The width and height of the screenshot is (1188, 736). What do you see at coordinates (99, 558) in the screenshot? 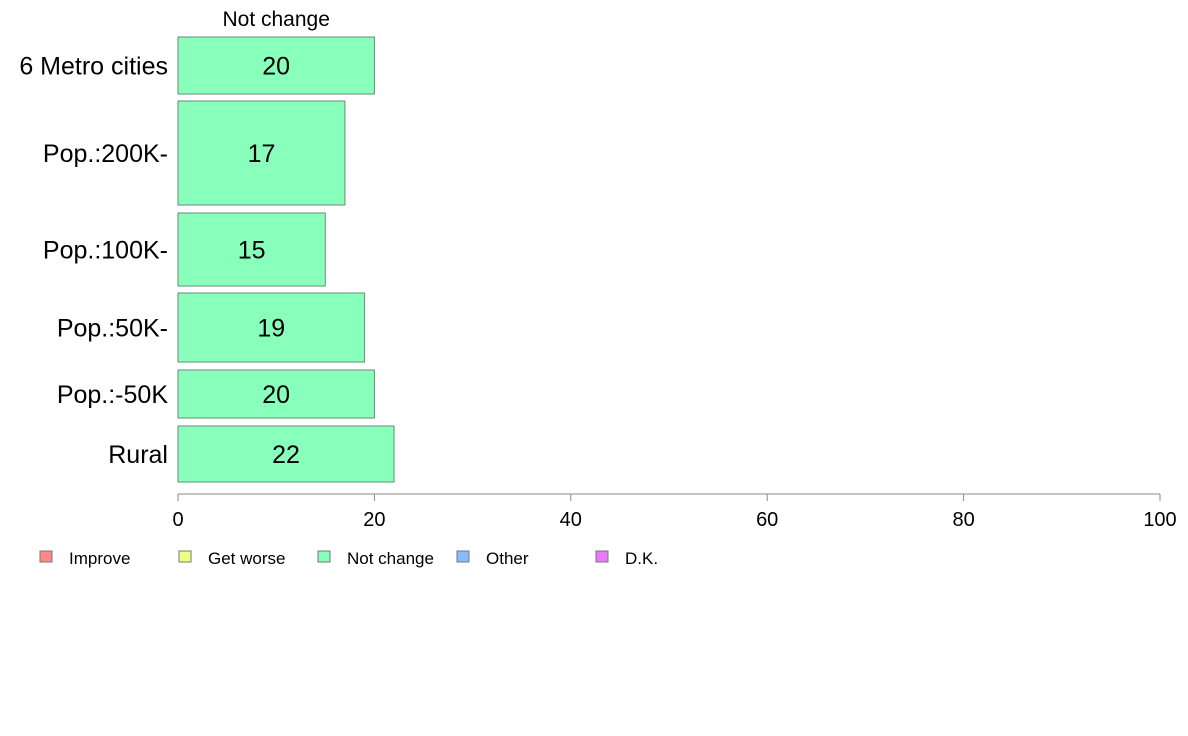
I see `legend-label: Improve` at bounding box center [99, 558].